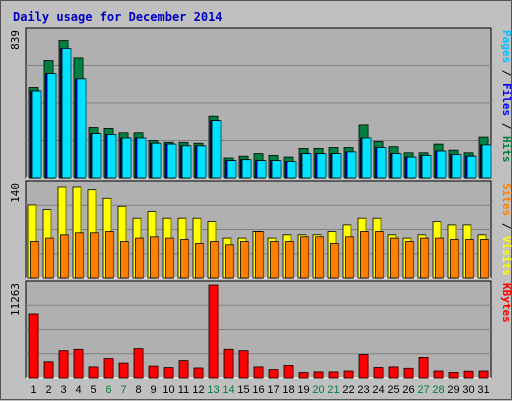  What do you see at coordinates (78, 390) in the screenshot?
I see `x-tick-label: 4` at bounding box center [78, 390].